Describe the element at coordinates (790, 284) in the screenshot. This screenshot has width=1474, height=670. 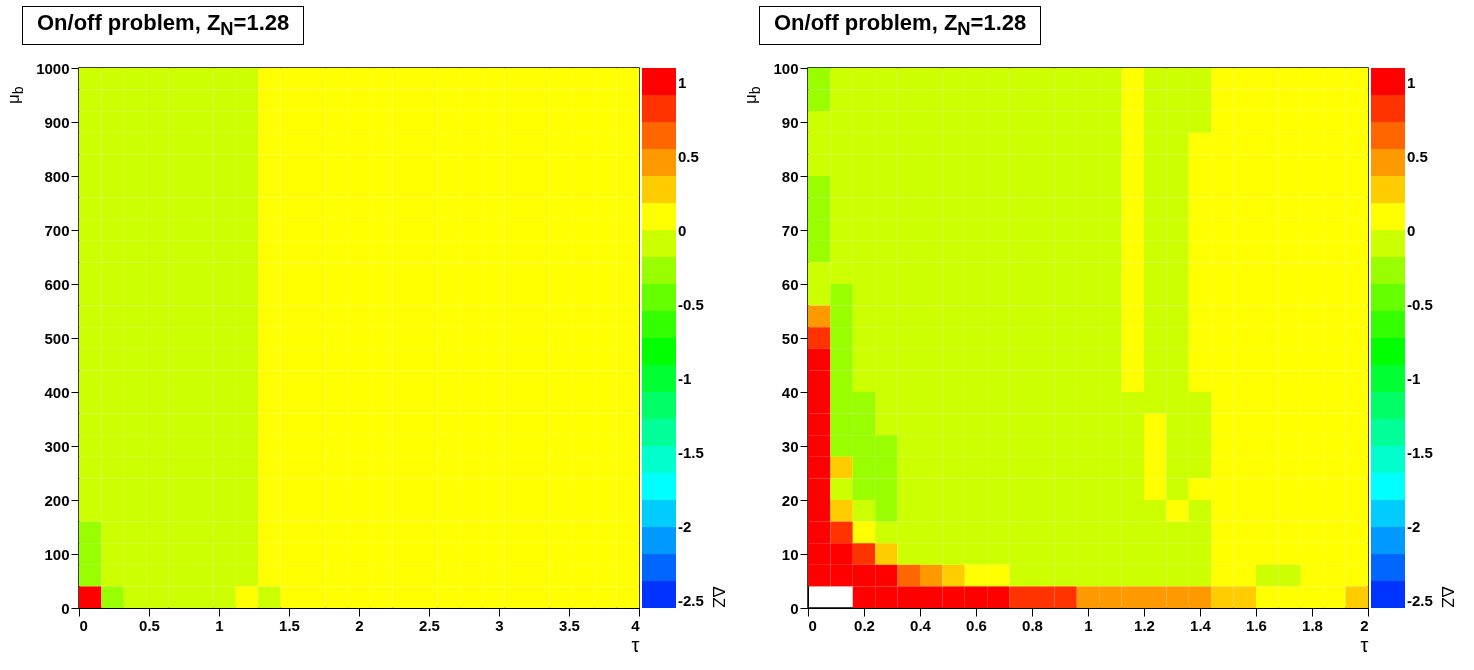
I see `y-tick-label: 60` at that location.